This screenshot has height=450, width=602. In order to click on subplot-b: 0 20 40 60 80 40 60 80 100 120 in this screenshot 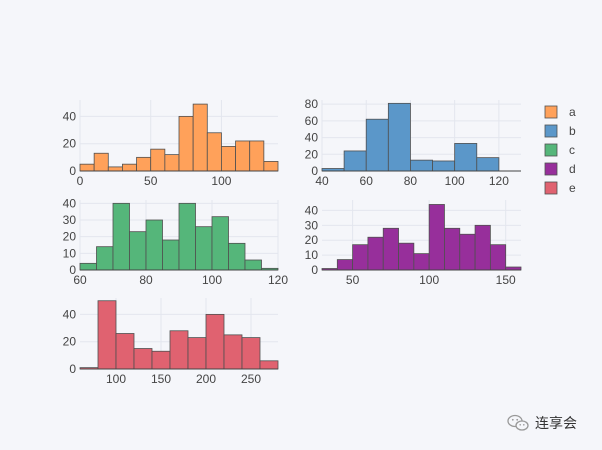, I will do `click(413, 142)`.